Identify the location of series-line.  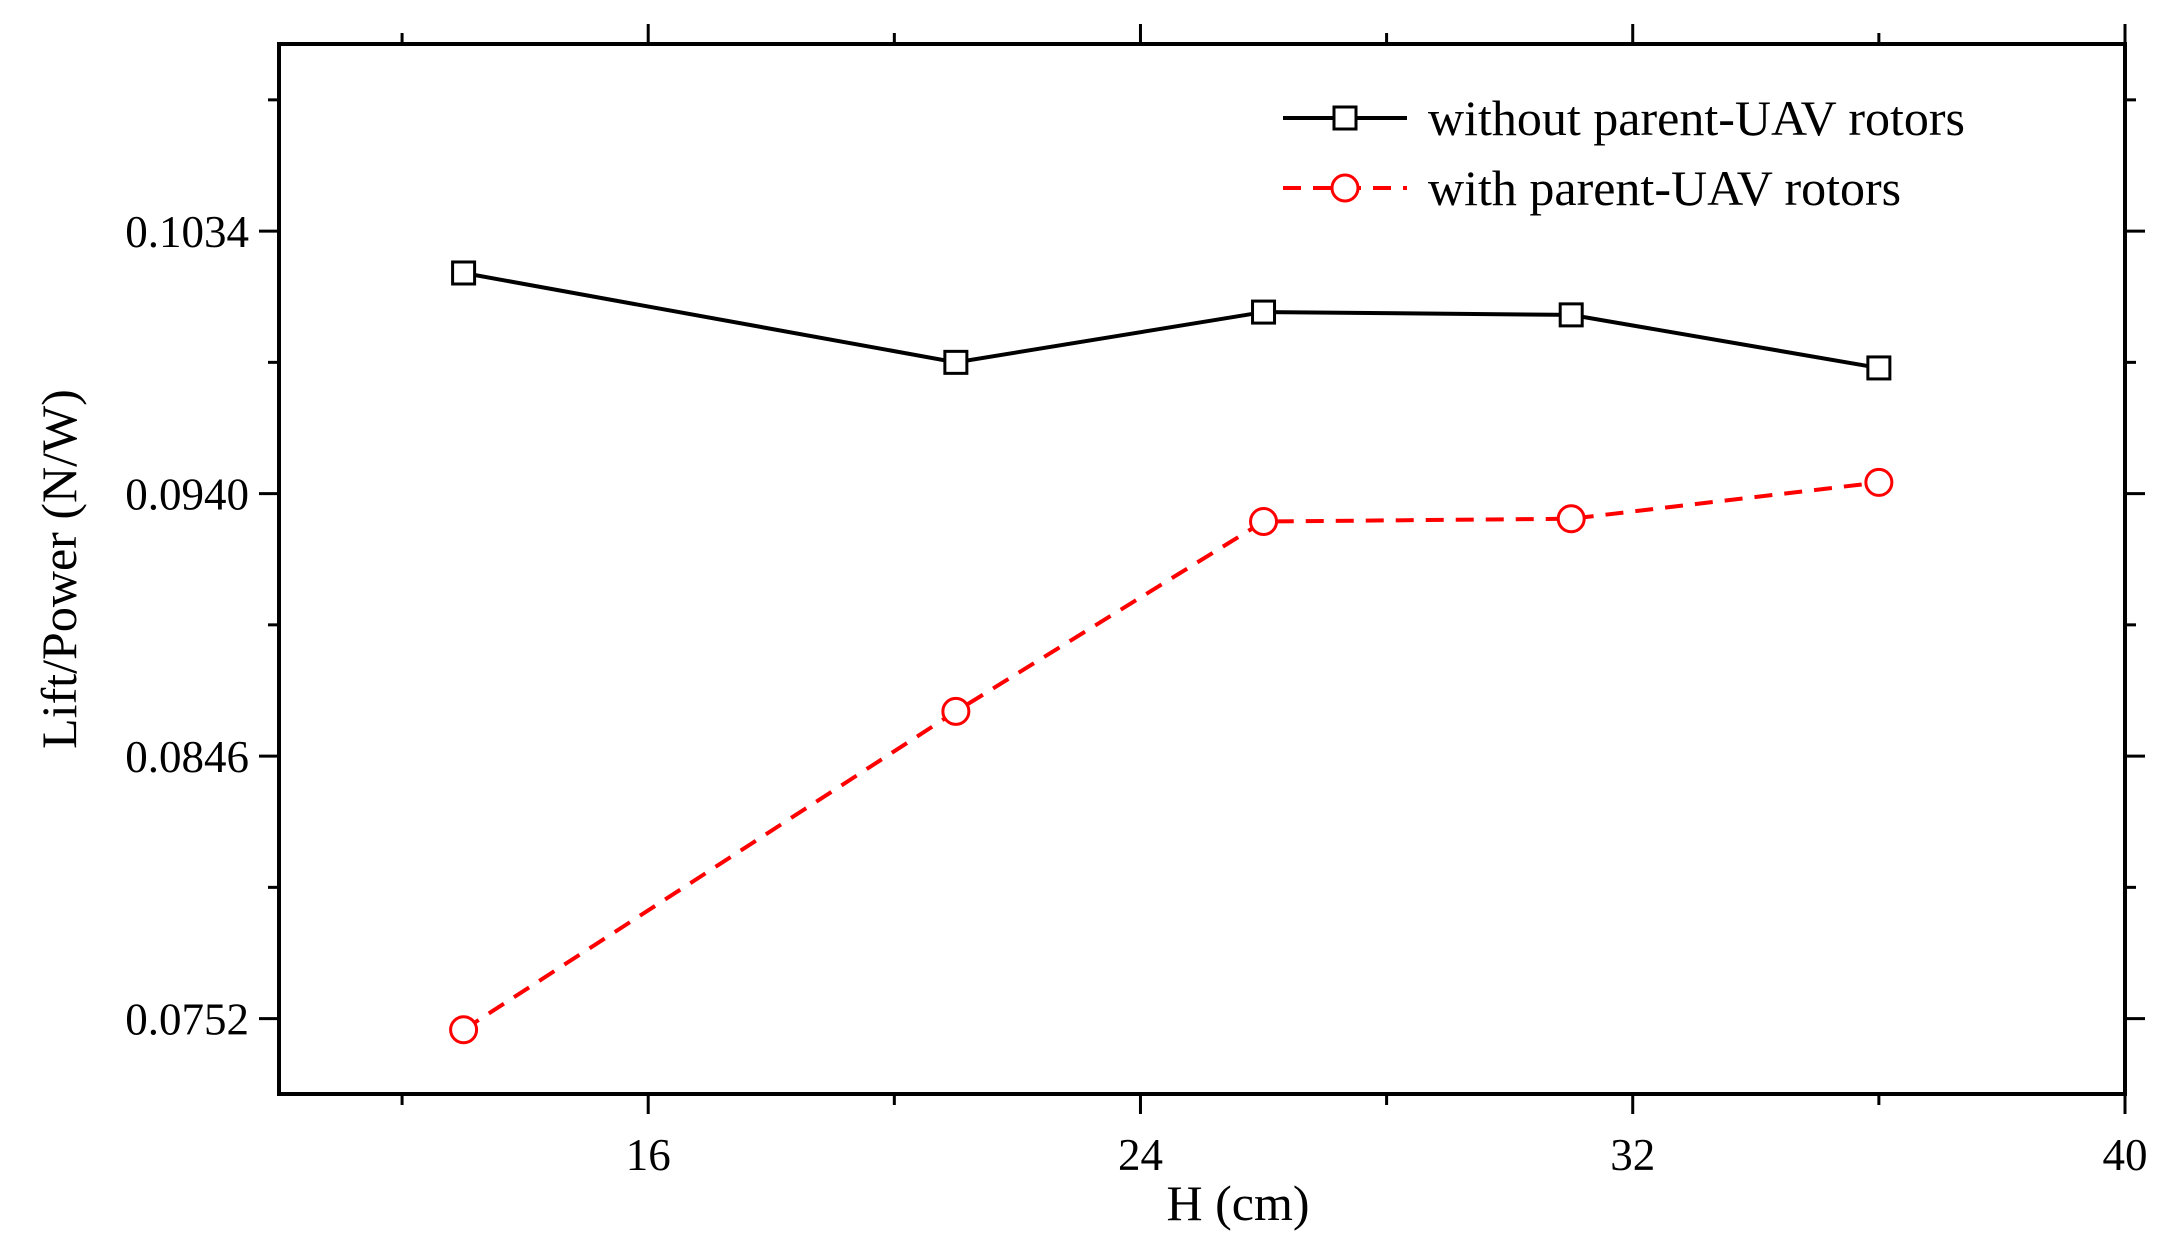
(1171, 320).